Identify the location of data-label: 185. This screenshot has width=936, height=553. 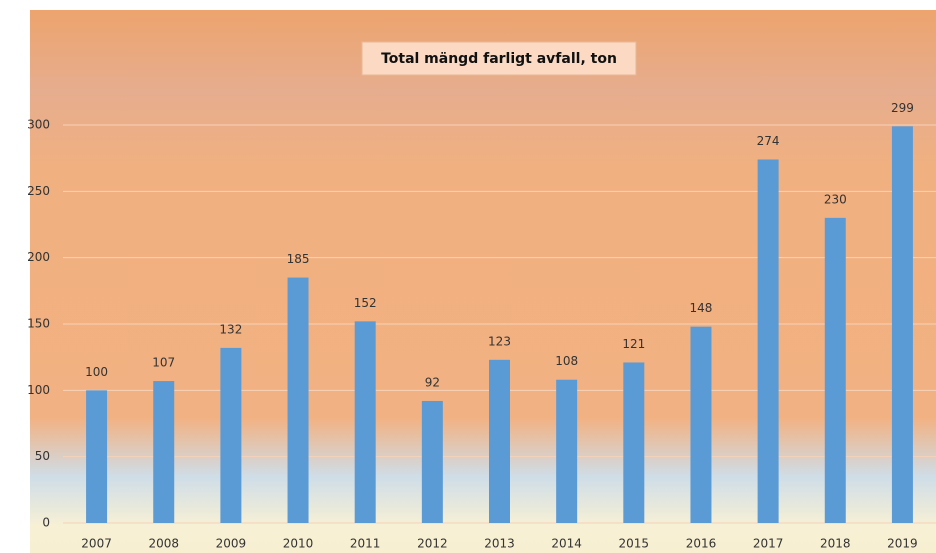
(298, 259).